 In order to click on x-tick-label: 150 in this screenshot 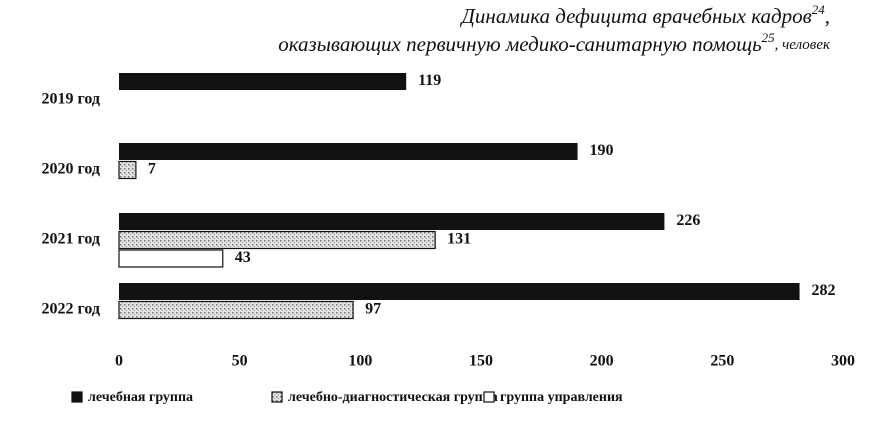, I will do `click(481, 361)`.